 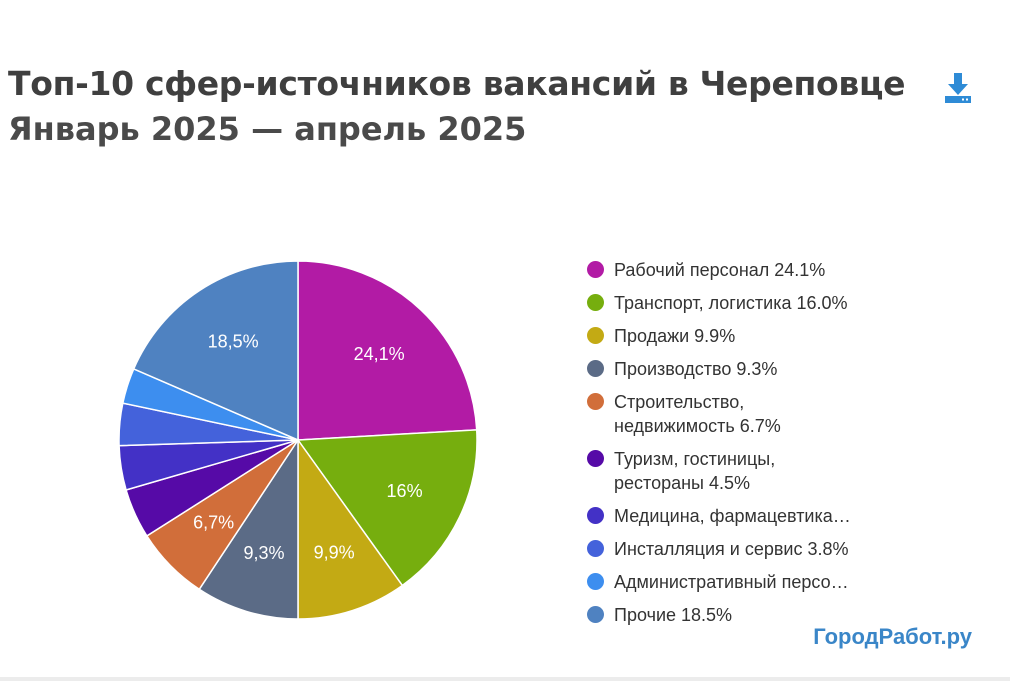 I want to click on legend-label: Продажи 9.9%, so click(x=675, y=336).